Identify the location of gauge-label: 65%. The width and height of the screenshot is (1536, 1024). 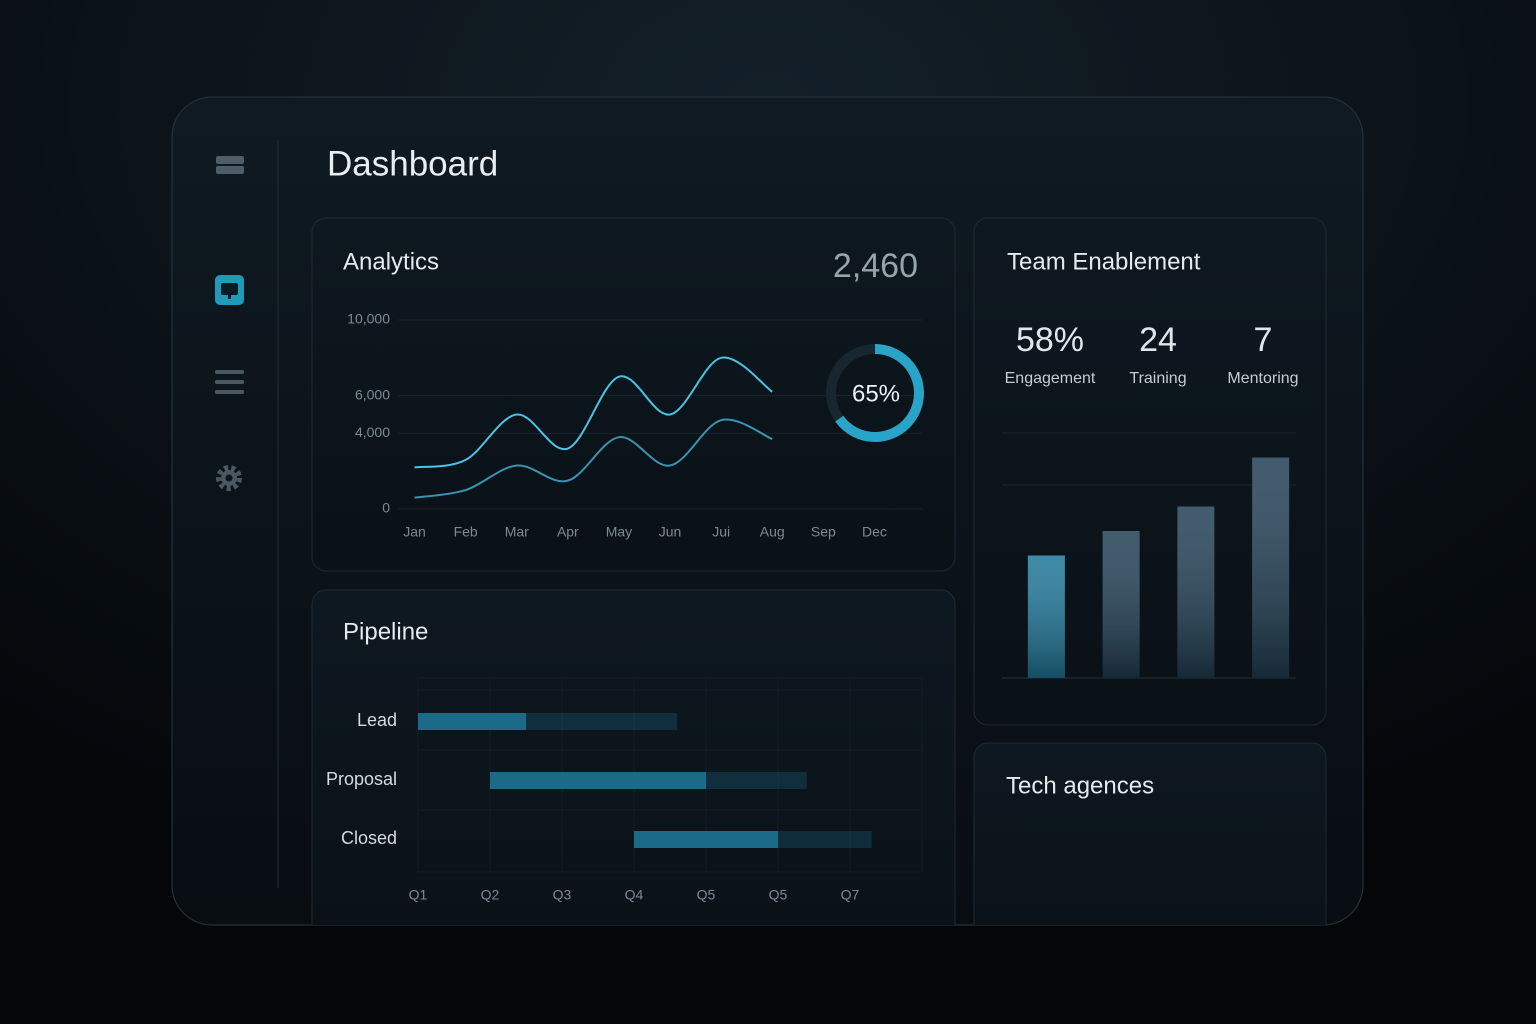
(876, 393).